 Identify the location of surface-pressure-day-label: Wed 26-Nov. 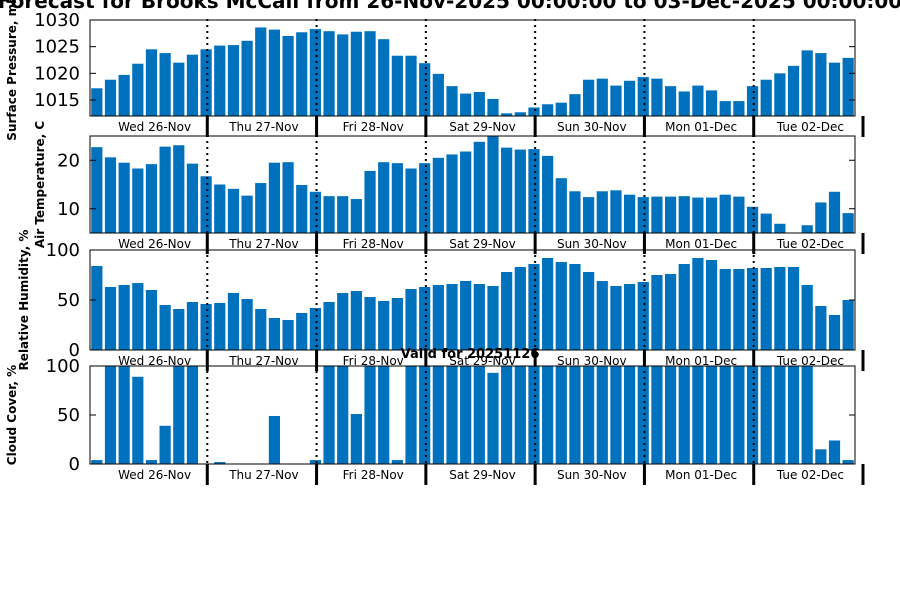
(154, 127).